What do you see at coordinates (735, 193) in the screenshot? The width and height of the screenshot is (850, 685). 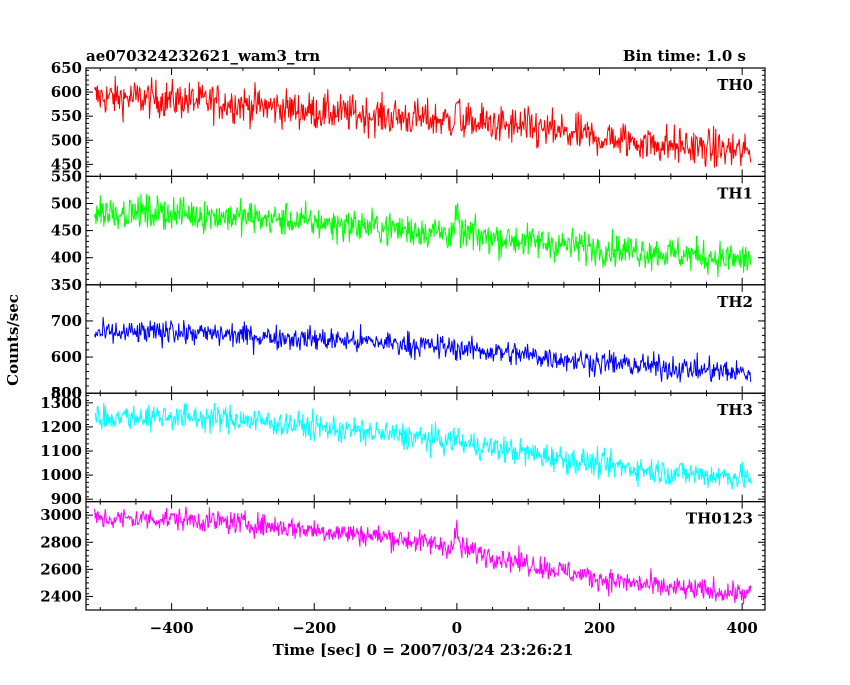 I see `panel-label: TH1` at bounding box center [735, 193].